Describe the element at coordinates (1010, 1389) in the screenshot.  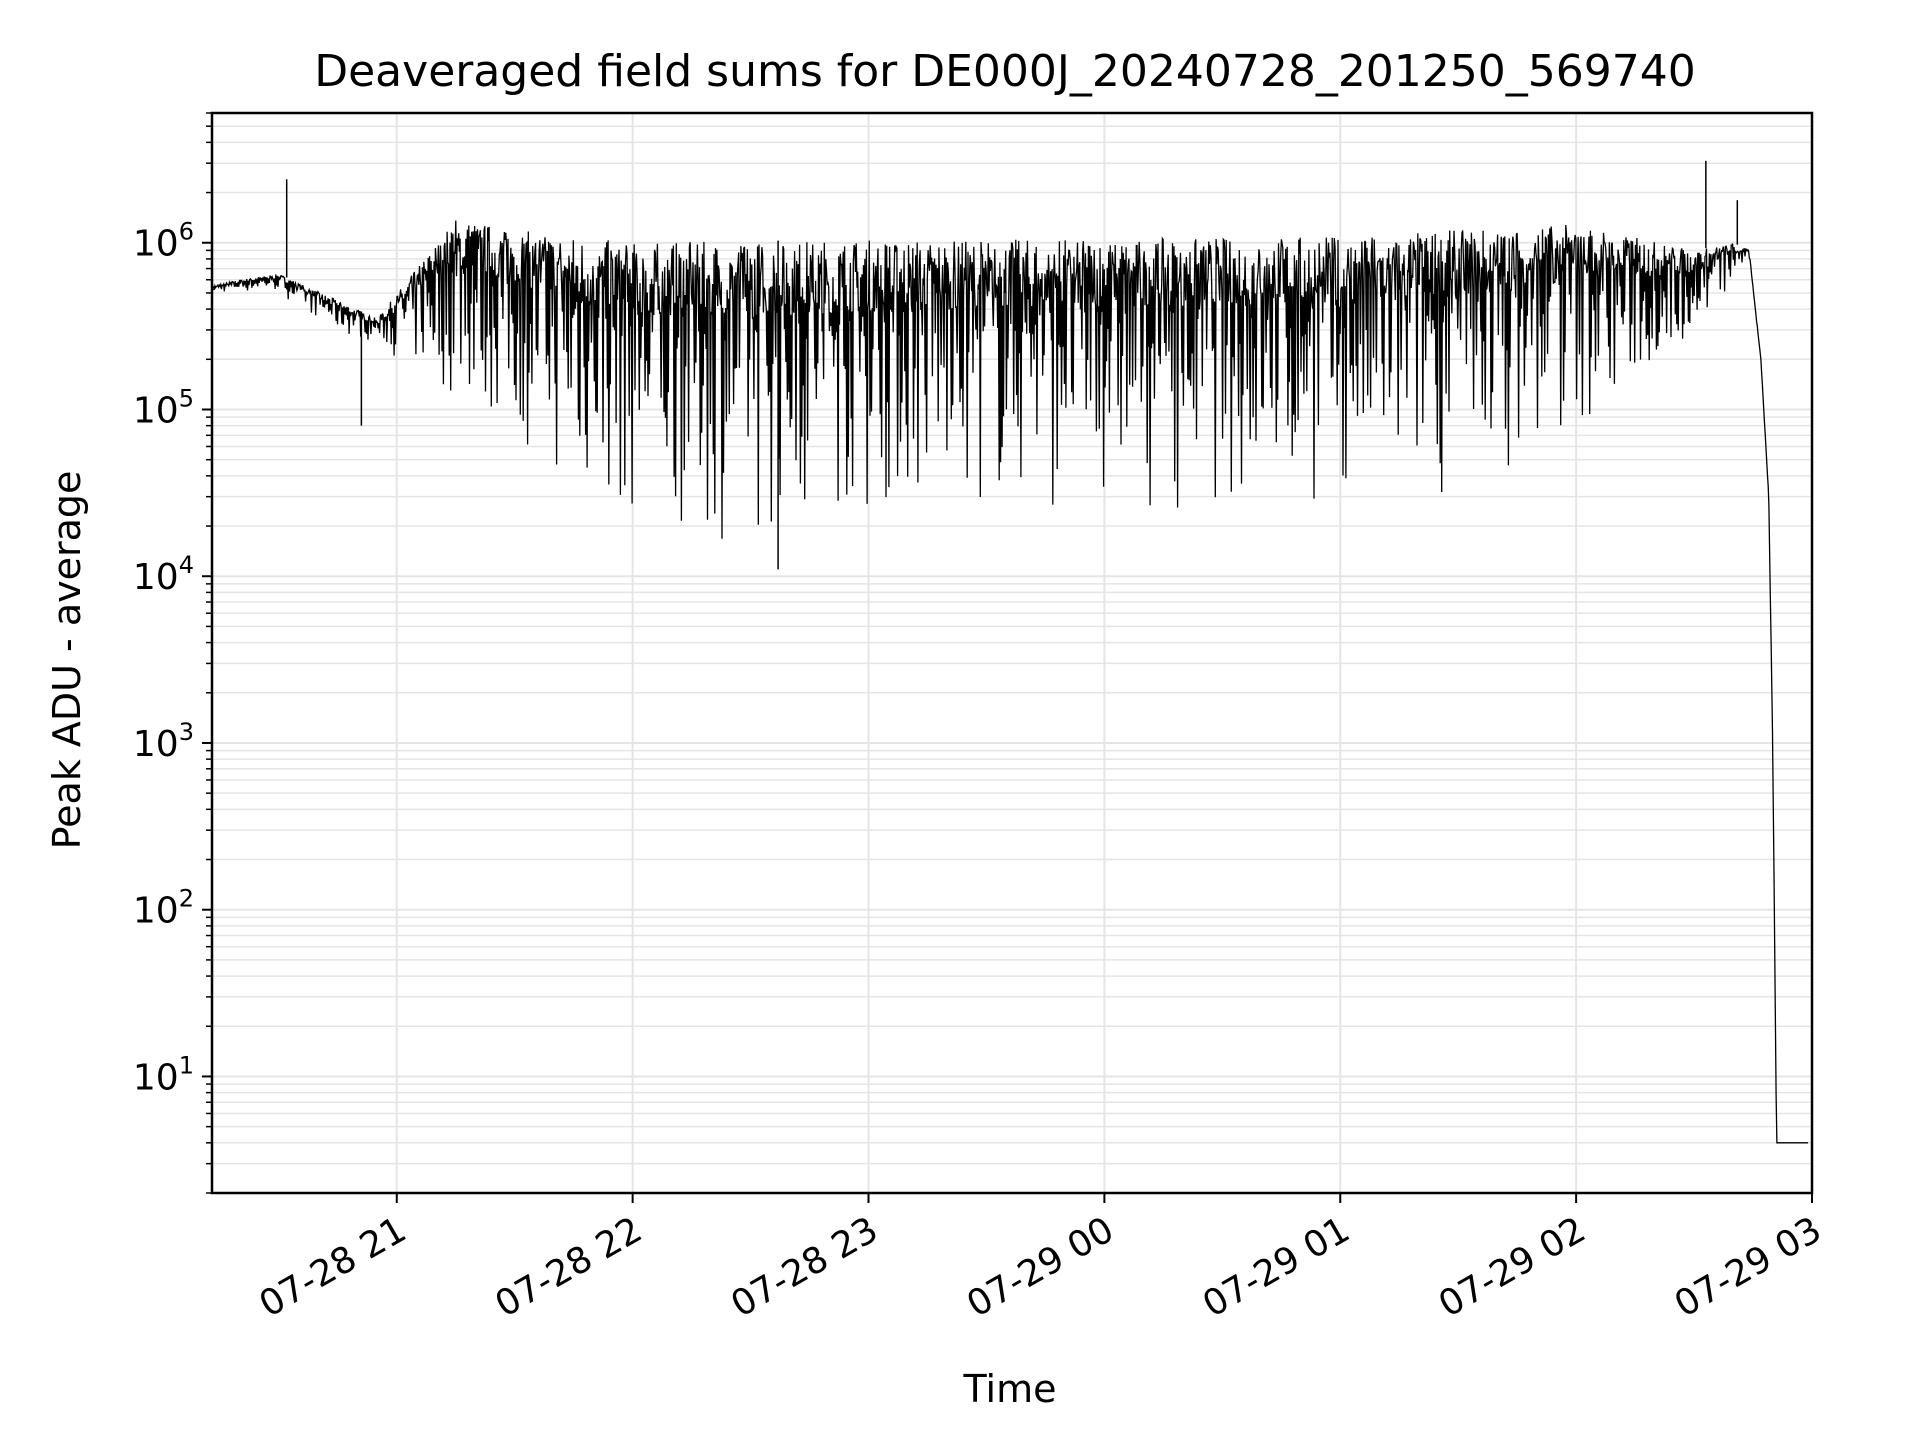
I see `x-axis-title: Time` at that location.